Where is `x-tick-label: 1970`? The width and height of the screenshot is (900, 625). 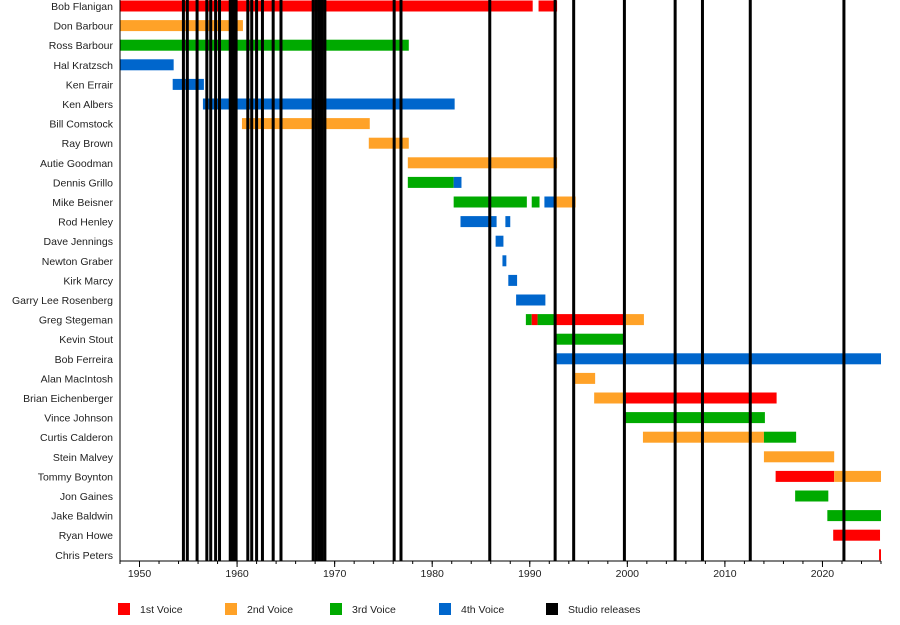 x-tick-label: 1970 is located at coordinates (335, 574).